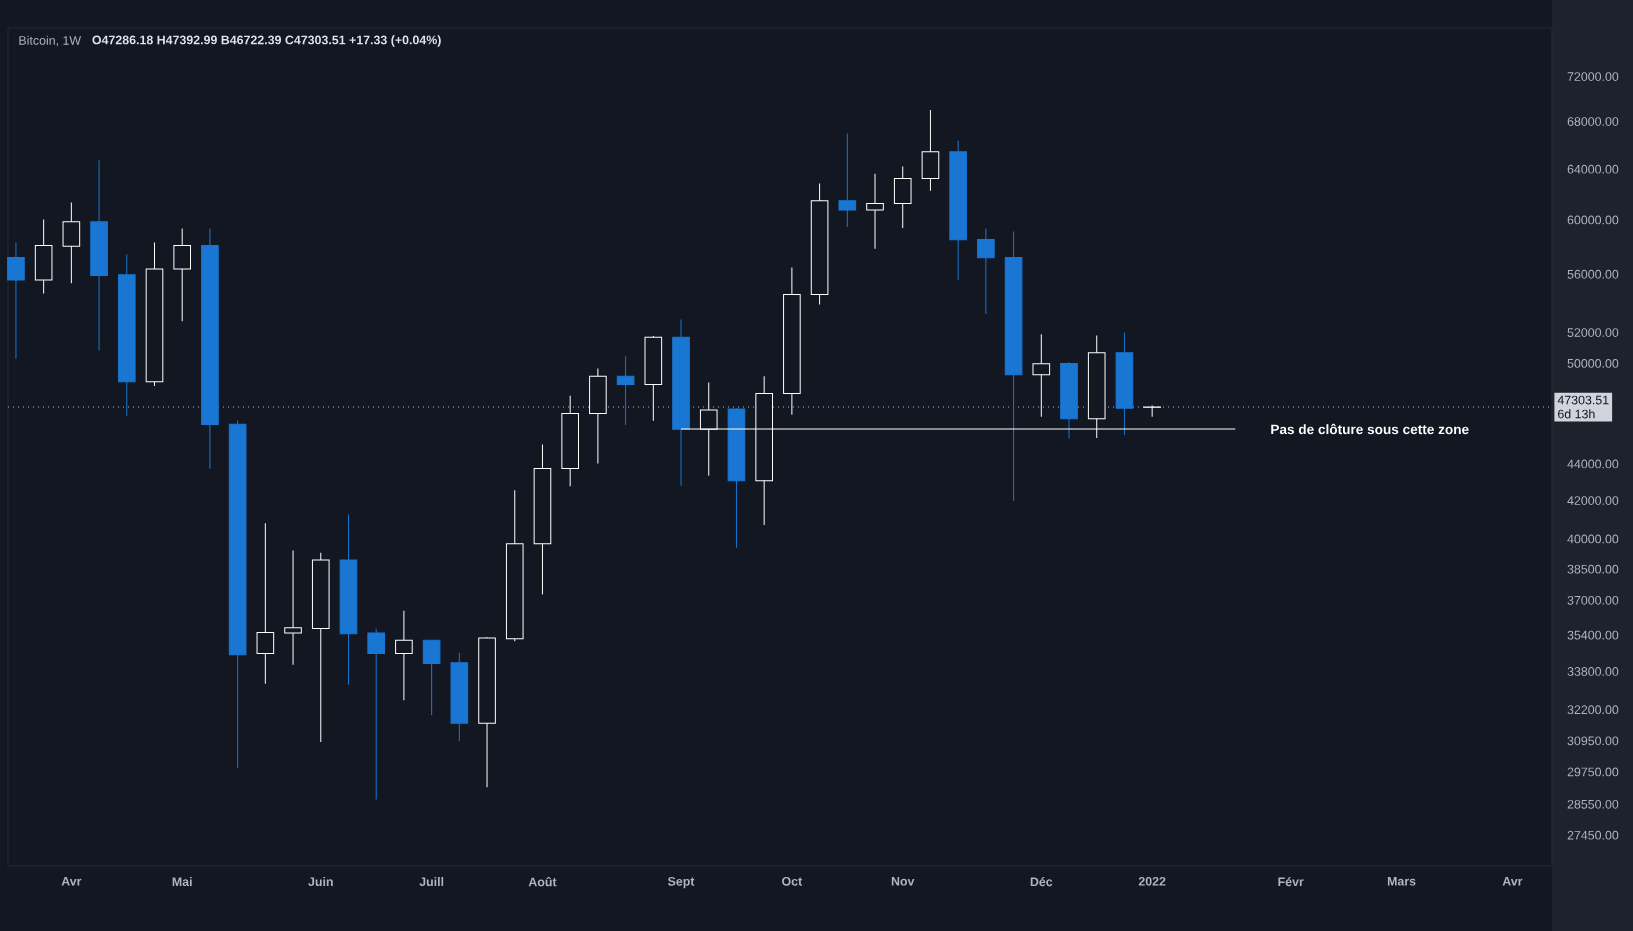 This screenshot has height=931, width=1633. I want to click on x-tick-label: Juill, so click(431, 881).